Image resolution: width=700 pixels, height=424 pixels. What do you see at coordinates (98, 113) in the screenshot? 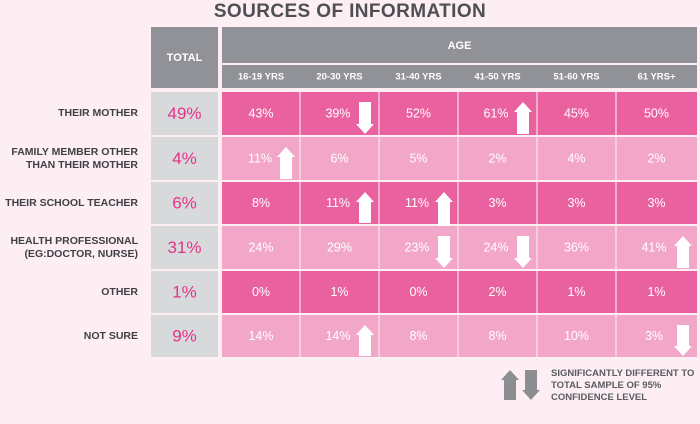
I see `row-label: THEIR MOTHER` at bounding box center [98, 113].